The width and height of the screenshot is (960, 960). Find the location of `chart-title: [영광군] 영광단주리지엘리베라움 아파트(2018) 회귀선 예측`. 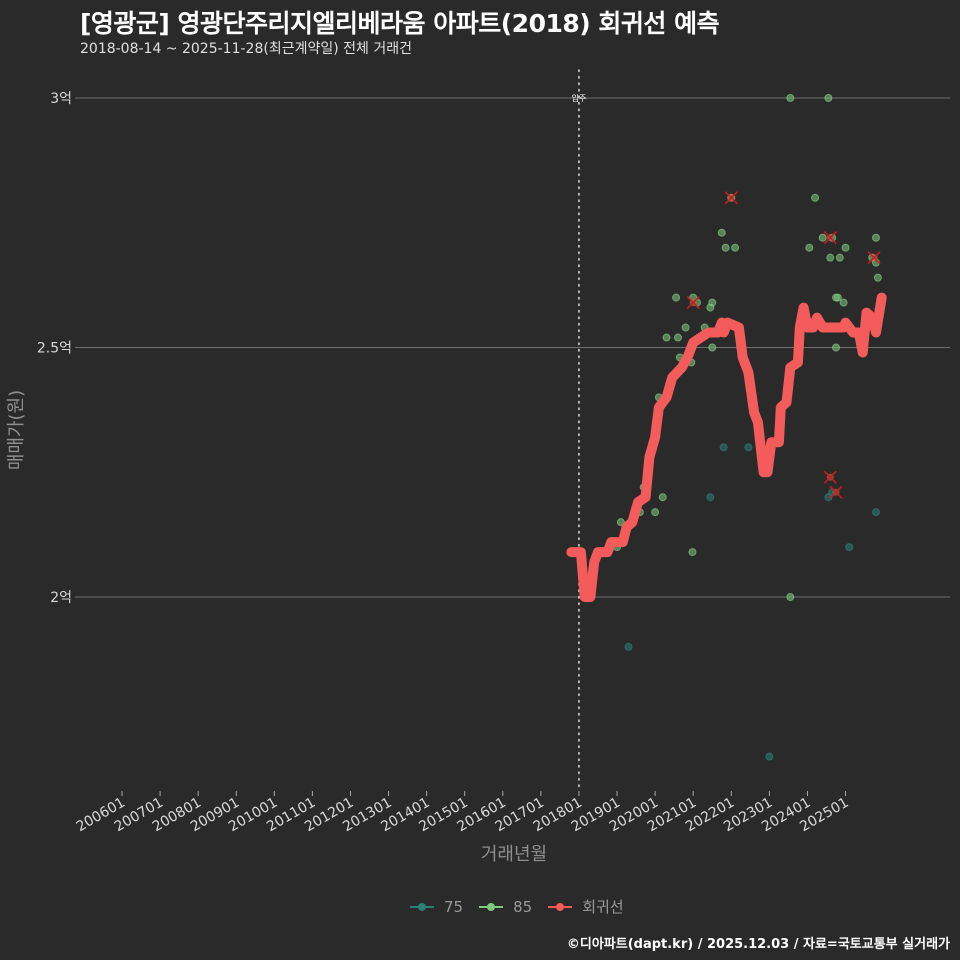

chart-title: [영광군] 영광단주리지엘리베라움 아파트(2018) 회귀선 예측 is located at coordinates (400, 23).